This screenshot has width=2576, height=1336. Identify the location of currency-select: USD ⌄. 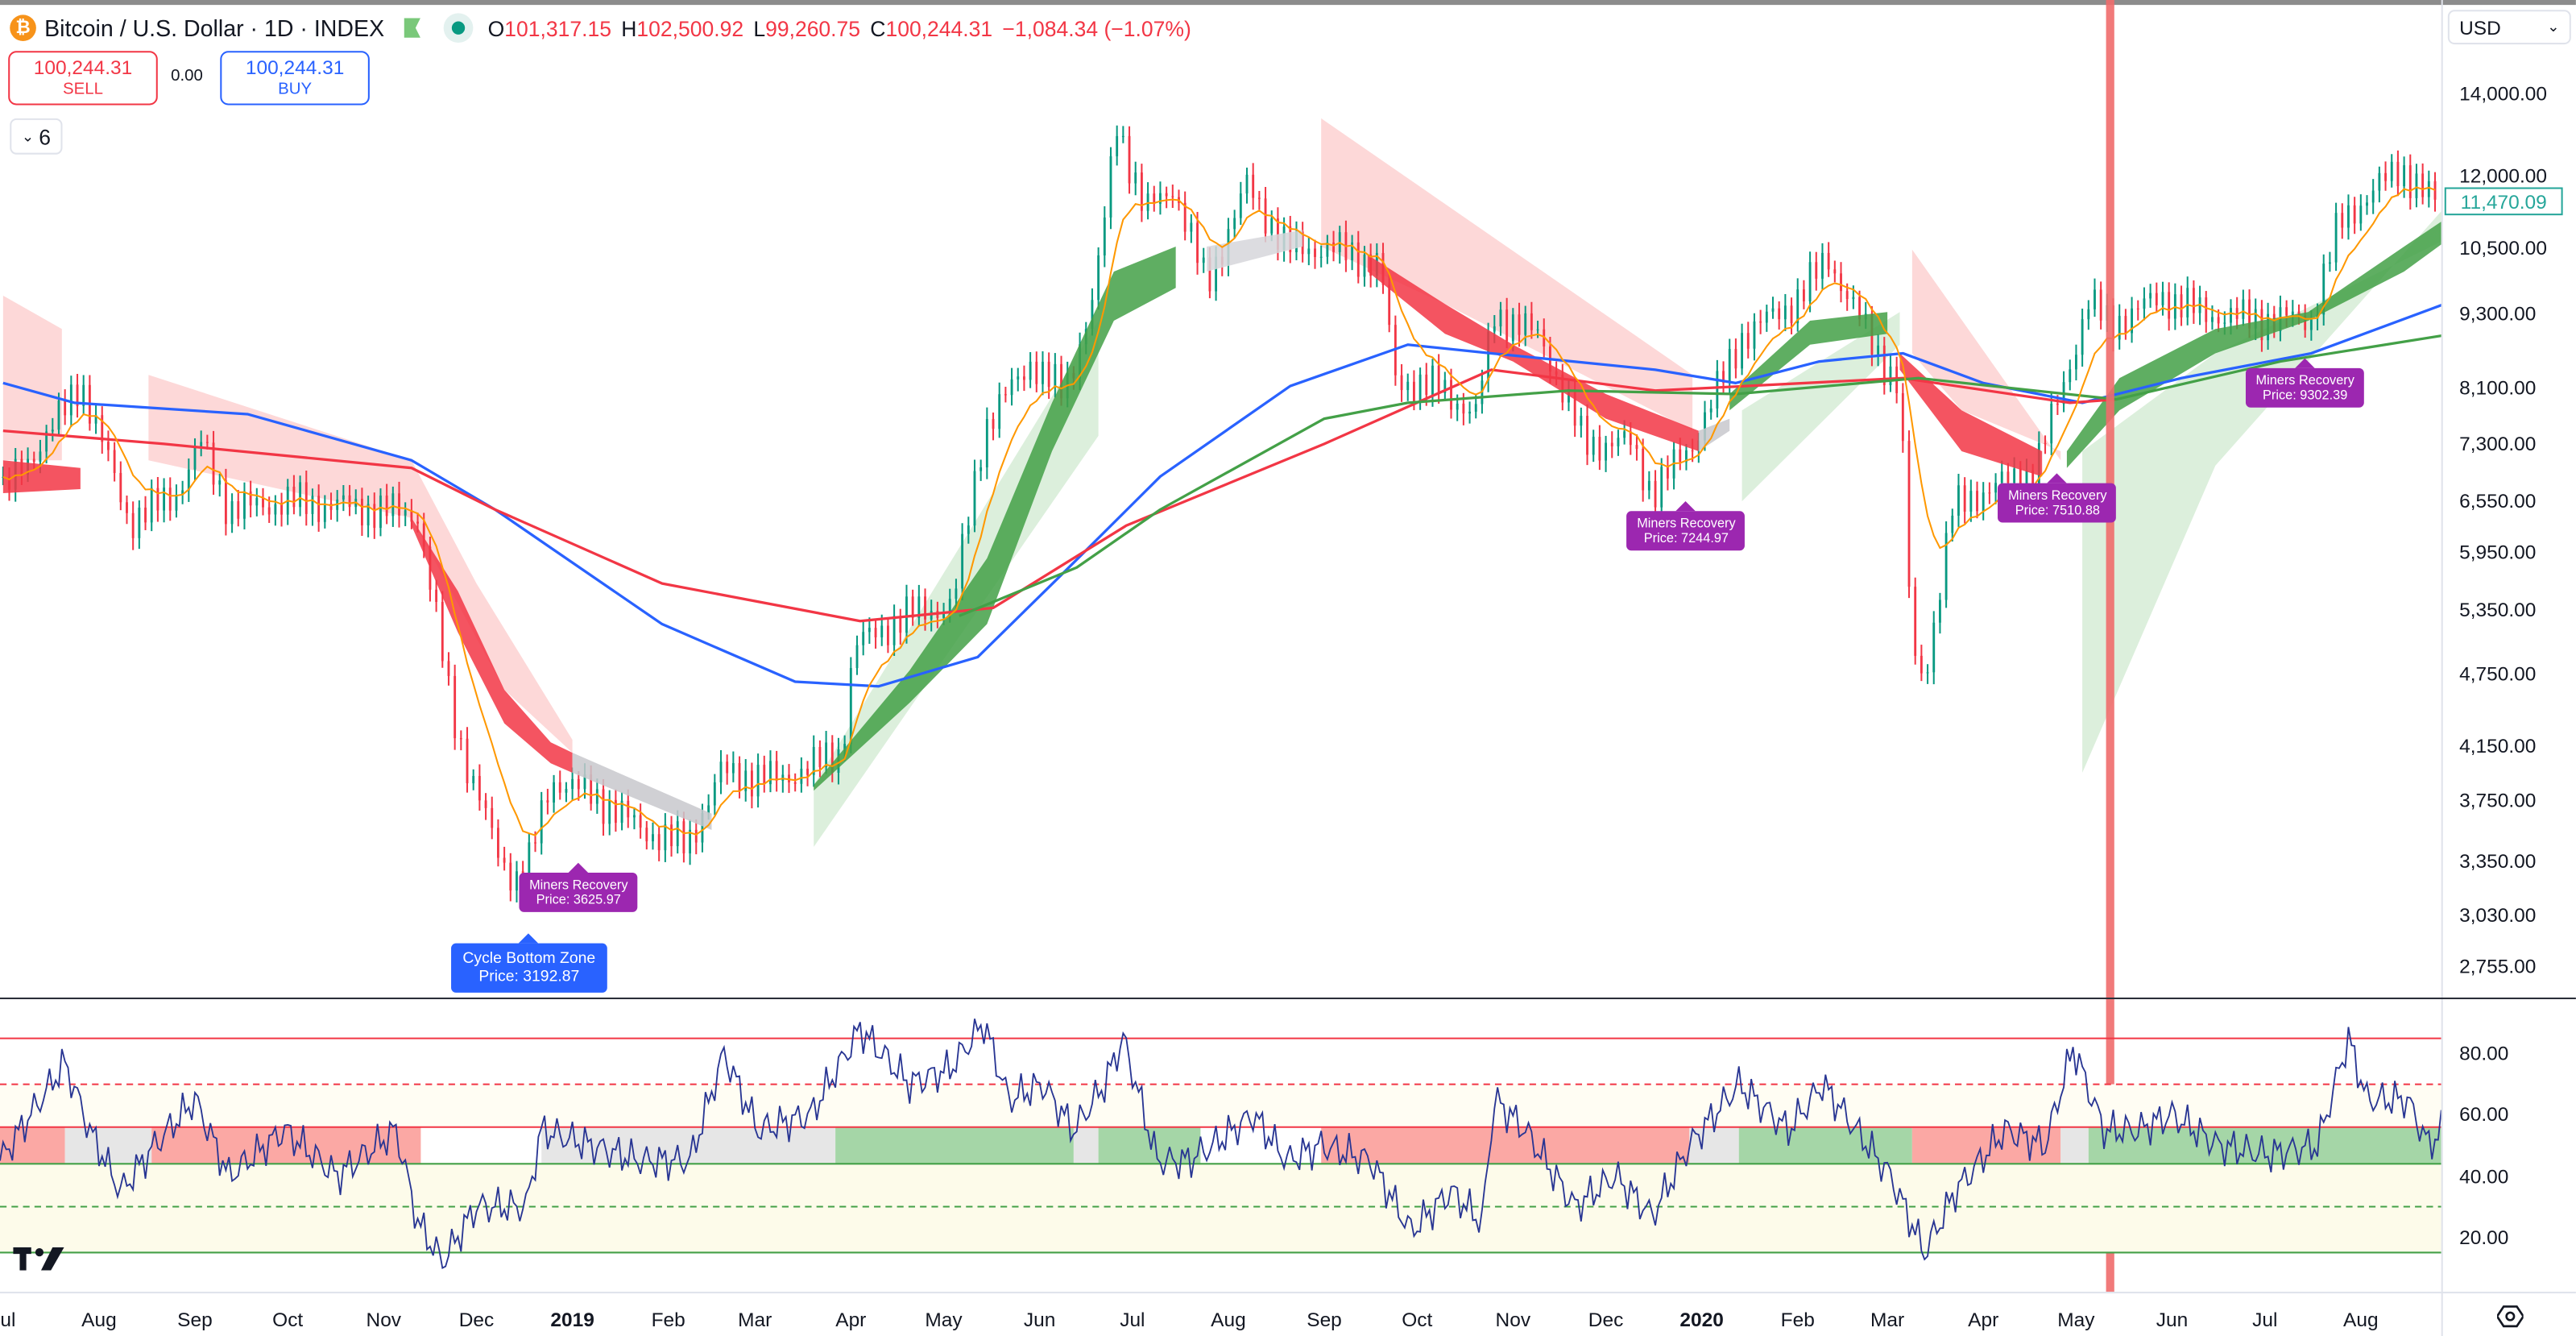
(2509, 27).